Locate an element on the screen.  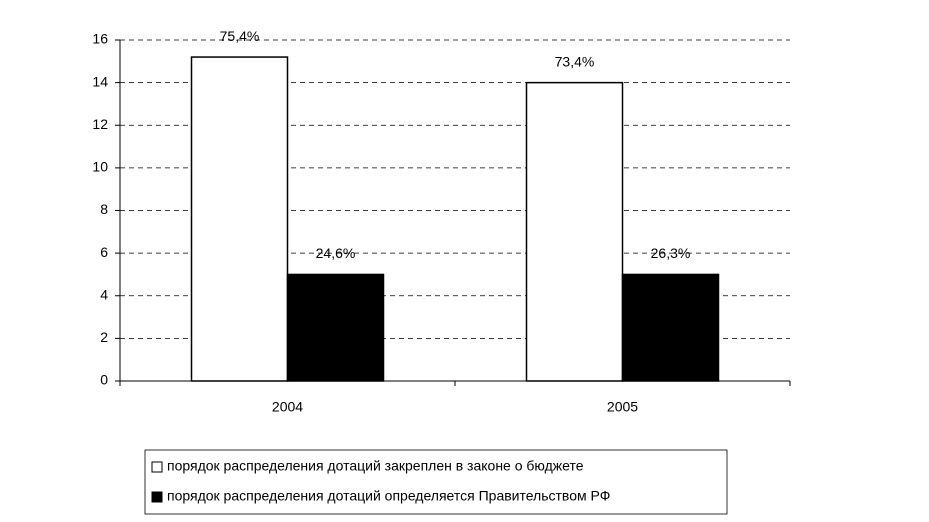
legend-box is located at coordinates (436, 482).